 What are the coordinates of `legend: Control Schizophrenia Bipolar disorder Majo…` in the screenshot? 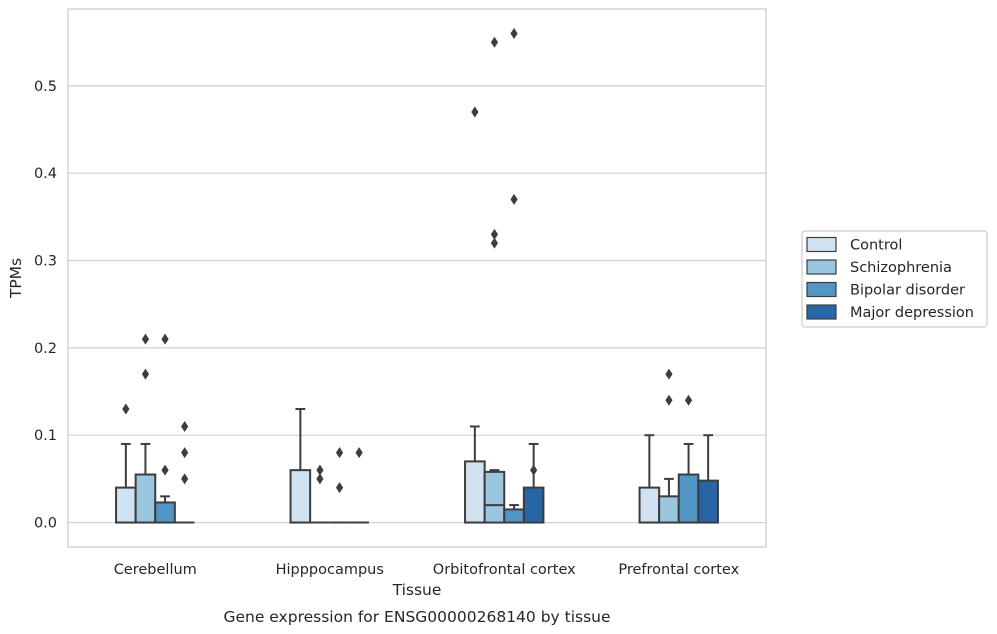 It's located at (894, 279).